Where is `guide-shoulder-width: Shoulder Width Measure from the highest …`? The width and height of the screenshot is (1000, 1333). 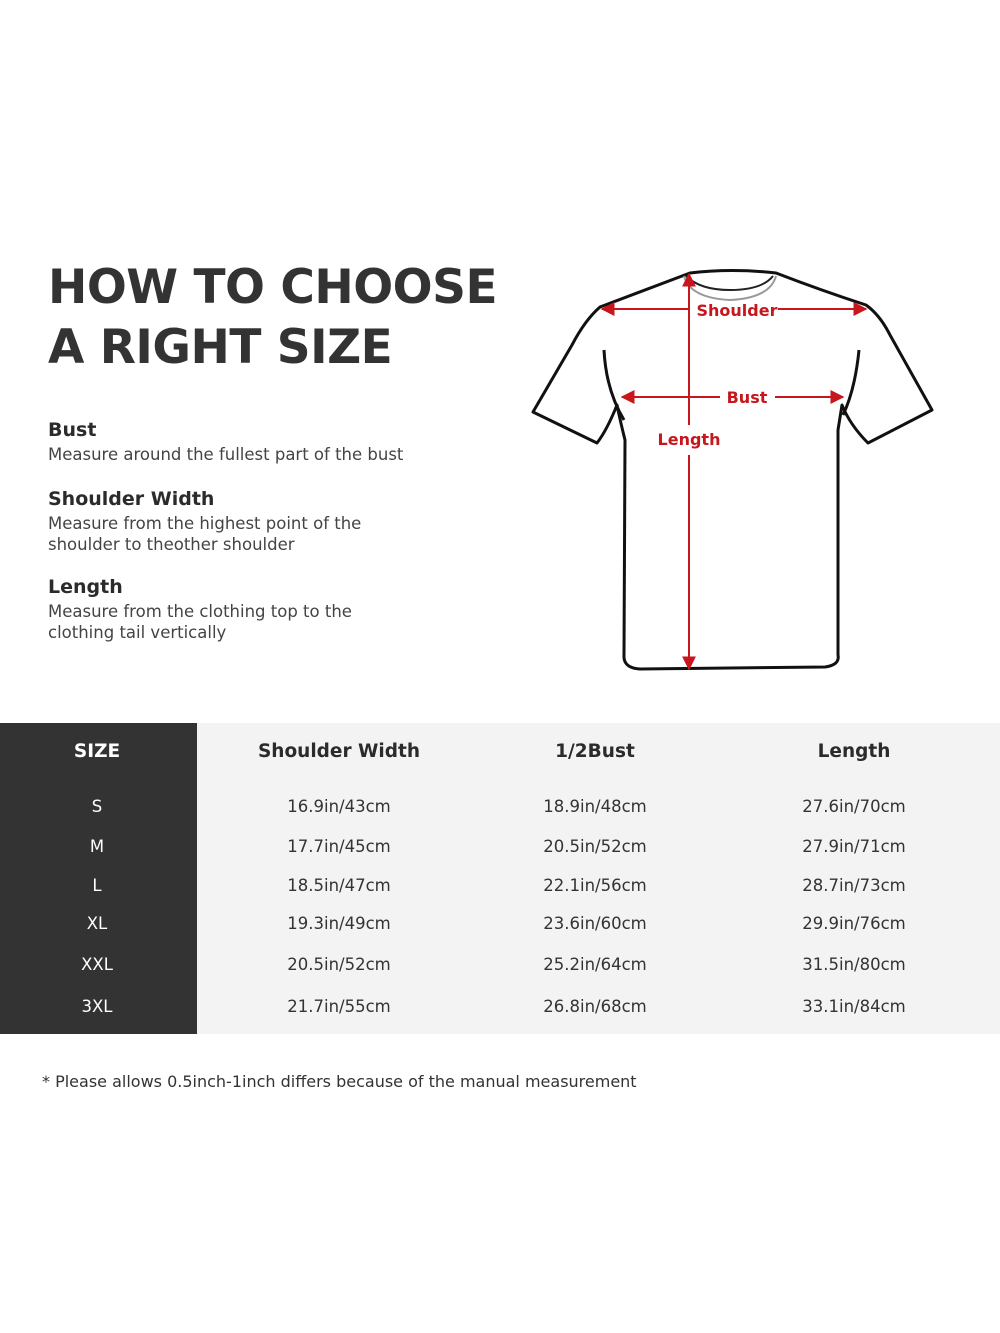
guide-shoulder-width: Shoulder Width Measure from the highest … is located at coordinates (218, 521).